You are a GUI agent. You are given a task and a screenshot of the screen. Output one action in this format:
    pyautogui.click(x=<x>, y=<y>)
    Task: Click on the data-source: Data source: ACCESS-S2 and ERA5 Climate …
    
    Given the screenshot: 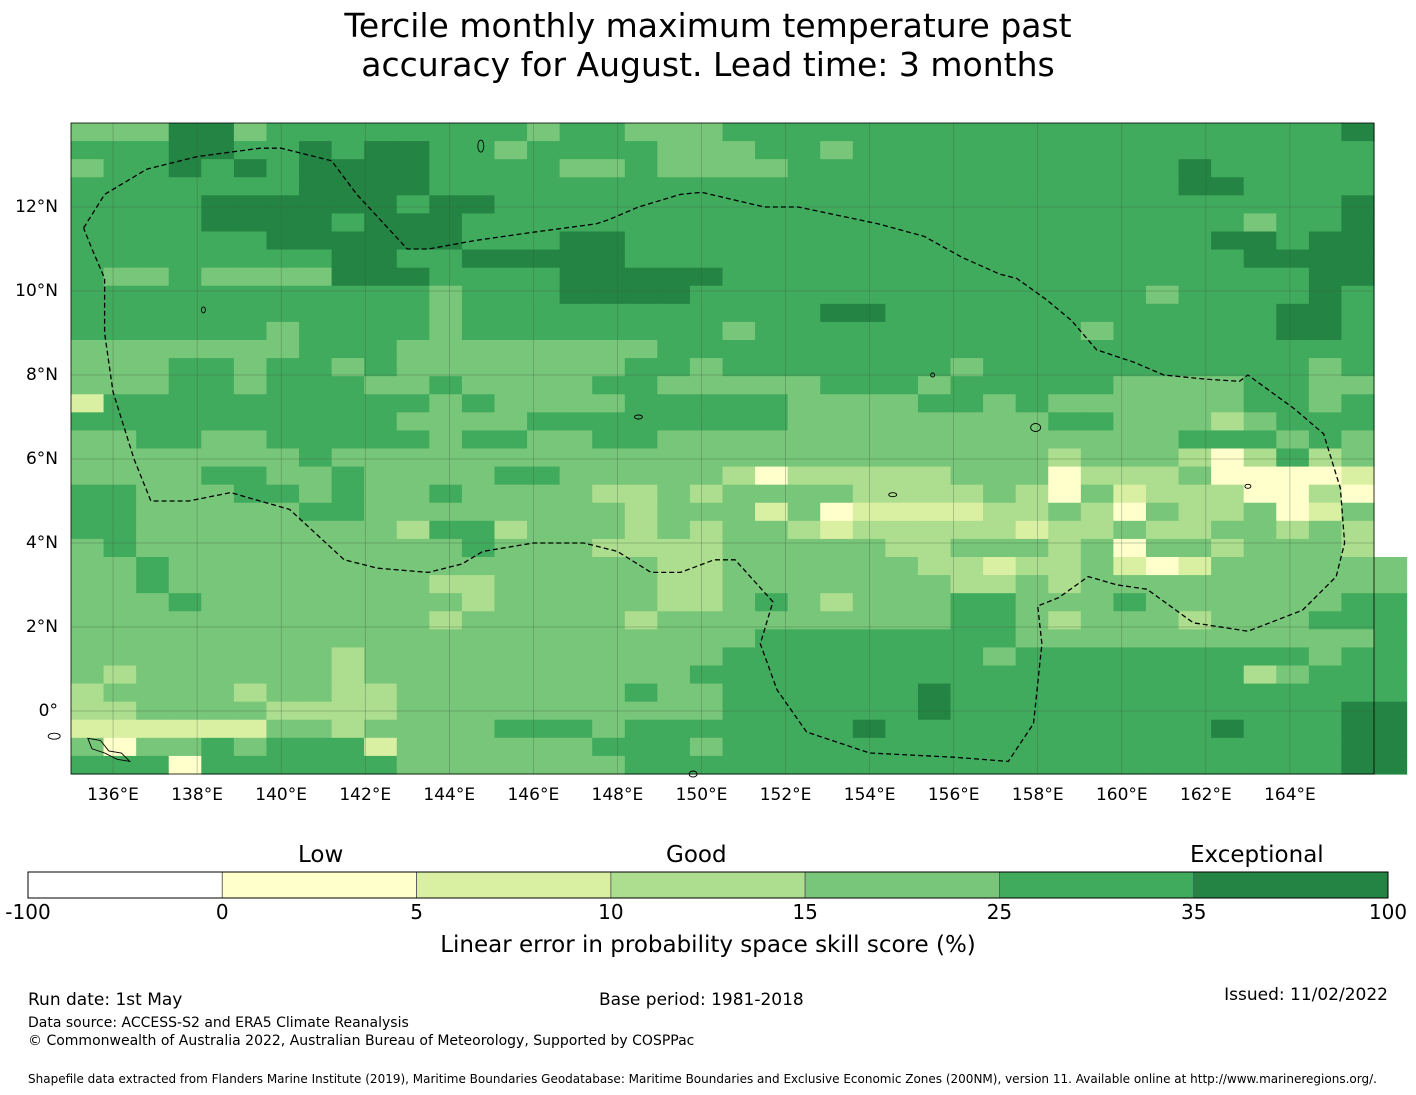 What is the action you would take?
    pyautogui.click(x=218, y=1023)
    